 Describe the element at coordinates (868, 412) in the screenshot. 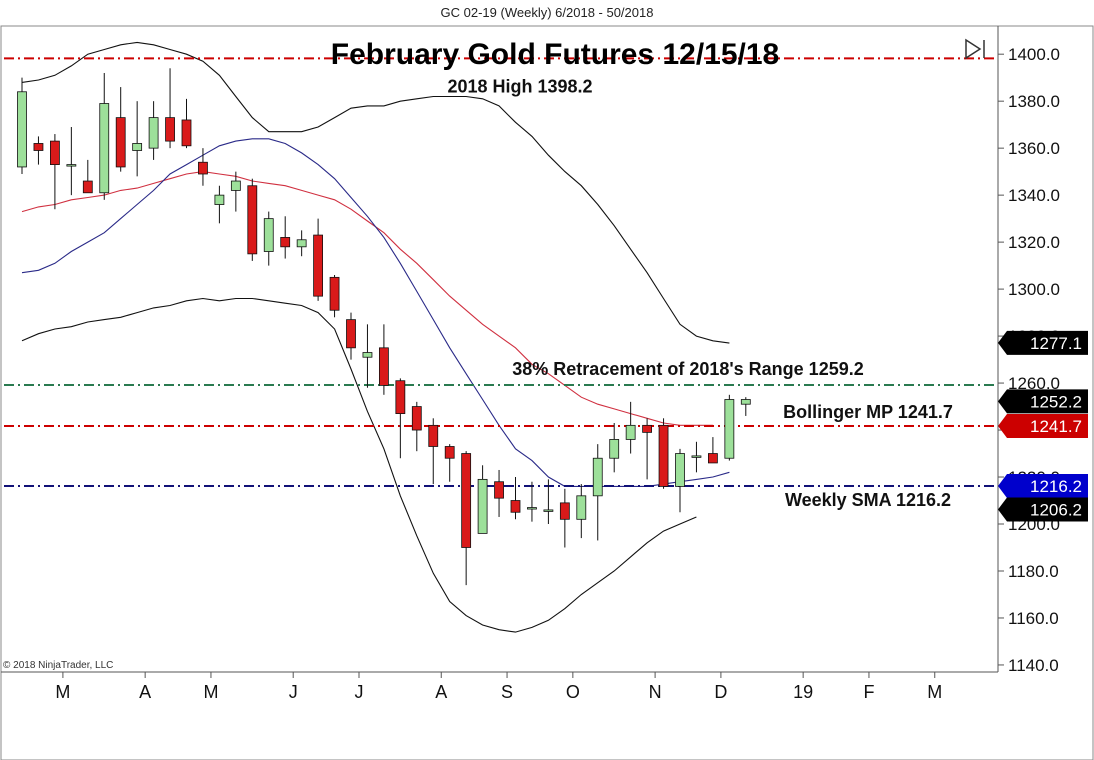

I see `annotation-label: Bollinger MP 1241.7` at that location.